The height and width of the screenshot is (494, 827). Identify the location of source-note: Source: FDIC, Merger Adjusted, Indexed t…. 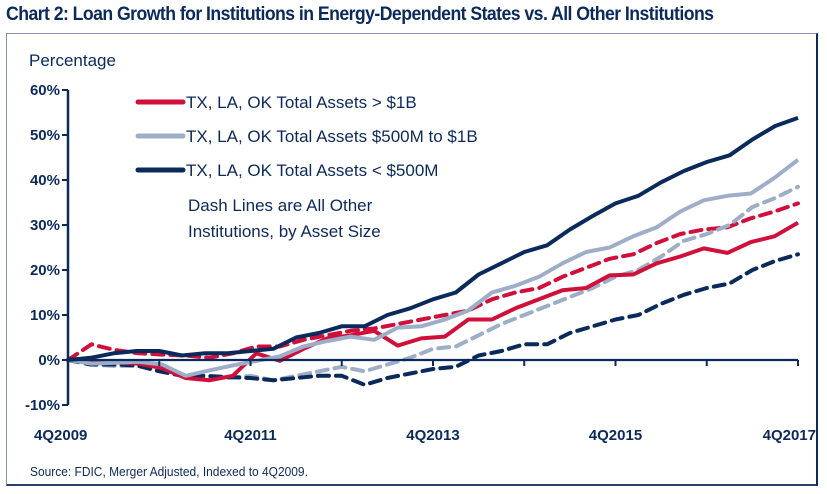
(169, 471).